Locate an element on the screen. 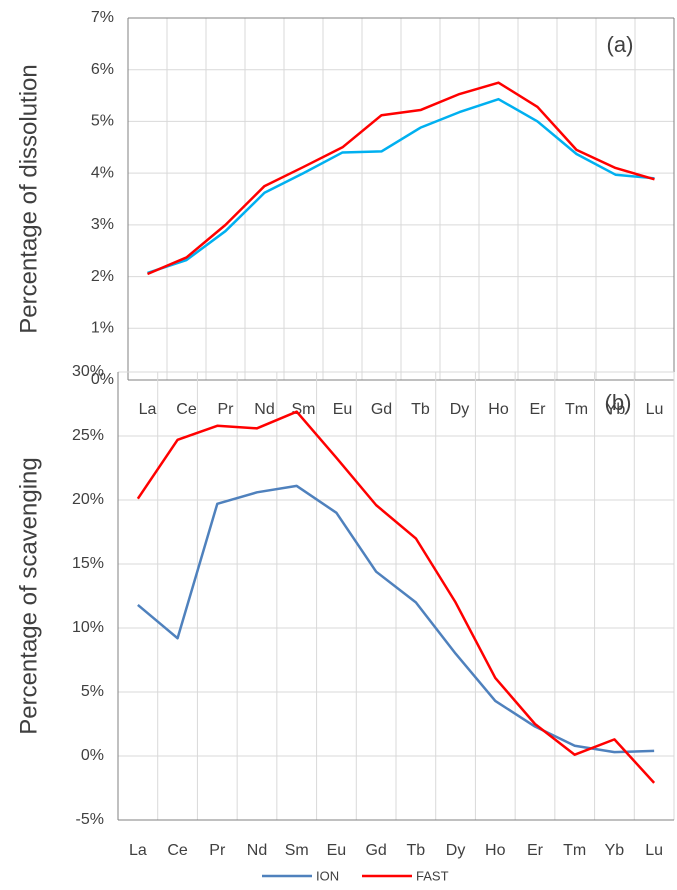 This screenshot has width=677, height=890. legend-label: FAST is located at coordinates (432, 875).